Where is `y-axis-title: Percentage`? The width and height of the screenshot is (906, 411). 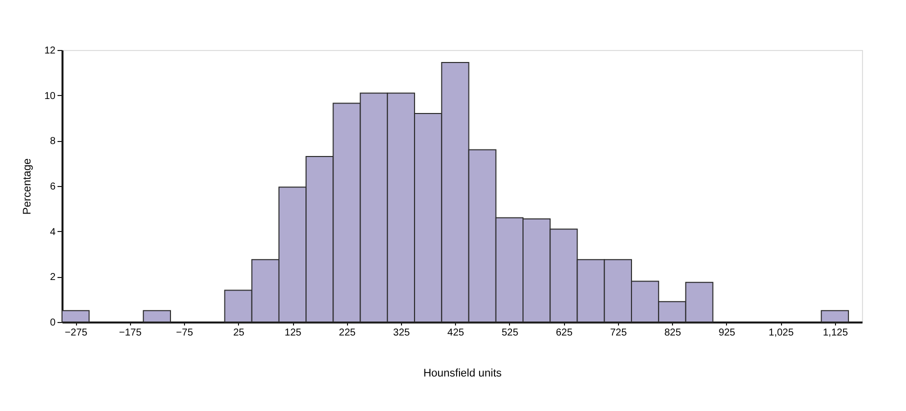 y-axis-title: Percentage is located at coordinates (27, 186).